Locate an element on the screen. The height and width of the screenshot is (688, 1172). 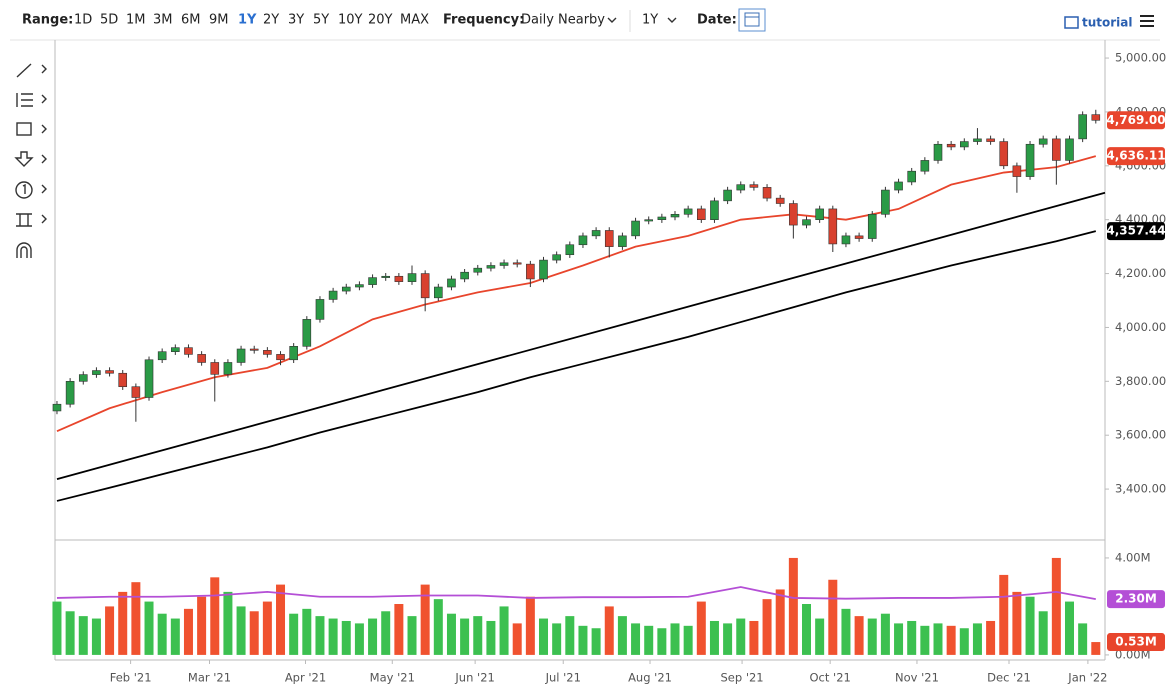
calendar-button is located at coordinates (752, 20).